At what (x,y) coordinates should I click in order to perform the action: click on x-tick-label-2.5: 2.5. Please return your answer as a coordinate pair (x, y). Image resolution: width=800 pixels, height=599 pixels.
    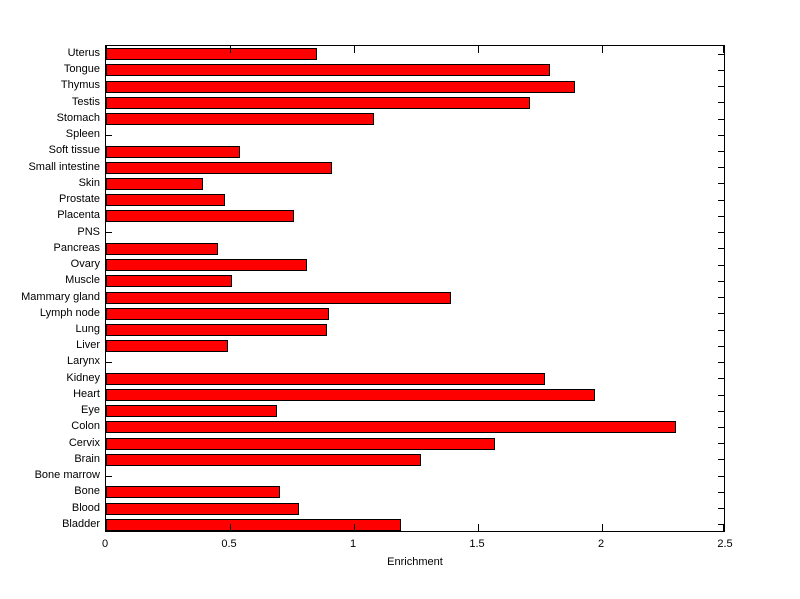
    Looking at the image, I should click on (725, 544).